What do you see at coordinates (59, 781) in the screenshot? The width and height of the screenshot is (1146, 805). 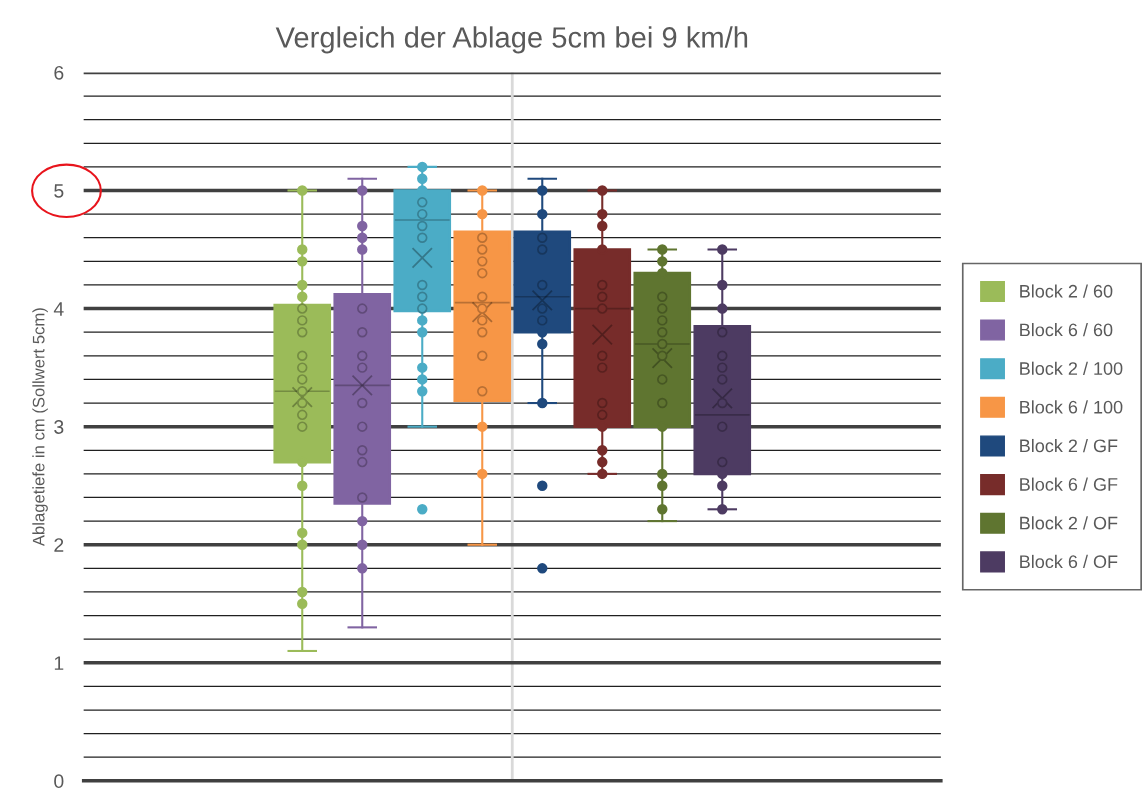 I see `y-tick-label: 0` at bounding box center [59, 781].